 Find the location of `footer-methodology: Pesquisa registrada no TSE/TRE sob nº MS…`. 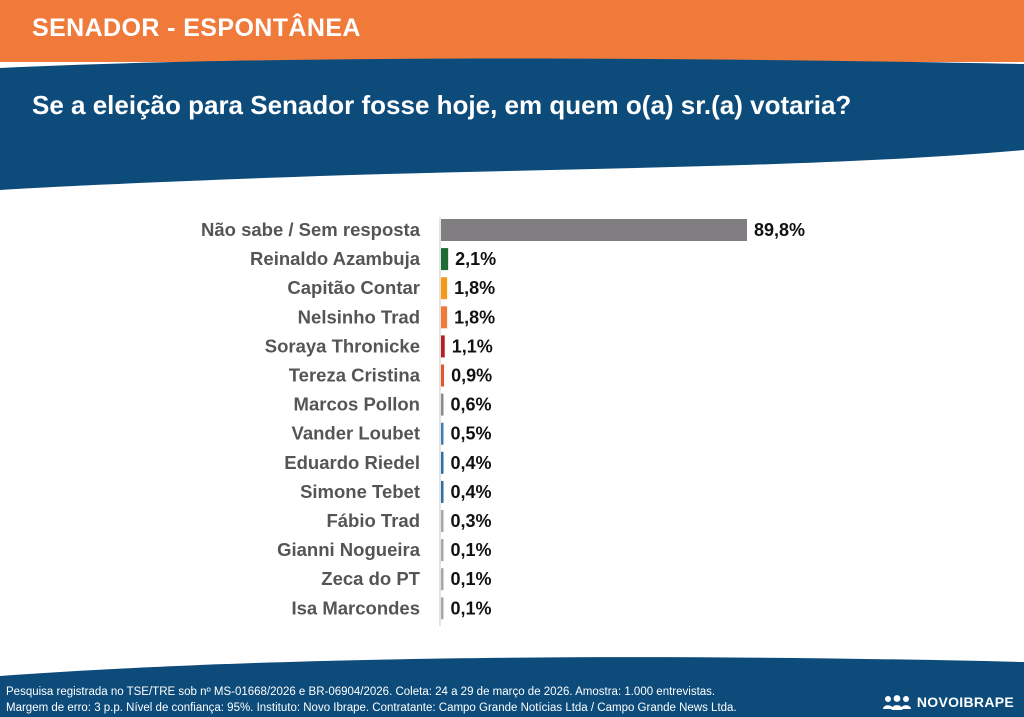

footer-methodology: Pesquisa registrada no TSE/TRE sob nº MS… is located at coordinates (436, 700).